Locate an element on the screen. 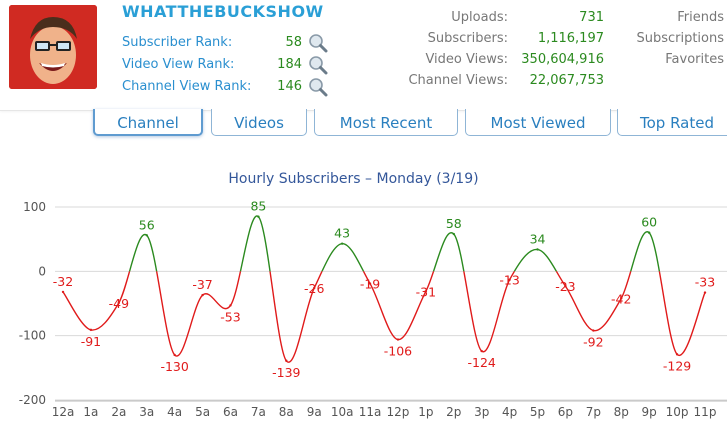  subscribers-value: 1,116,197 is located at coordinates (570, 38).